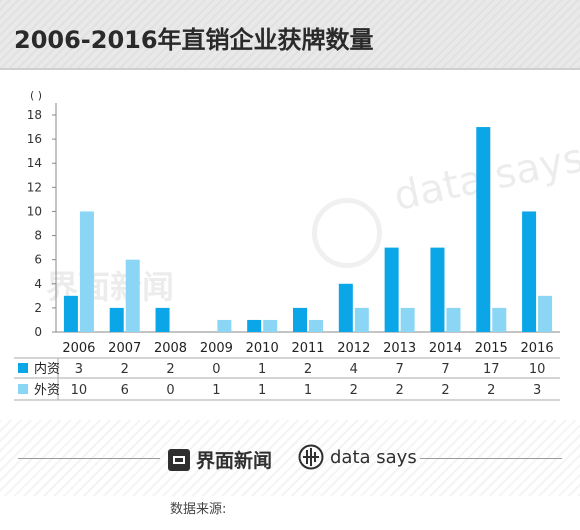 This screenshot has height=530, width=580. Describe the element at coordinates (290, 69) in the screenshot. I see `title-divider` at that location.